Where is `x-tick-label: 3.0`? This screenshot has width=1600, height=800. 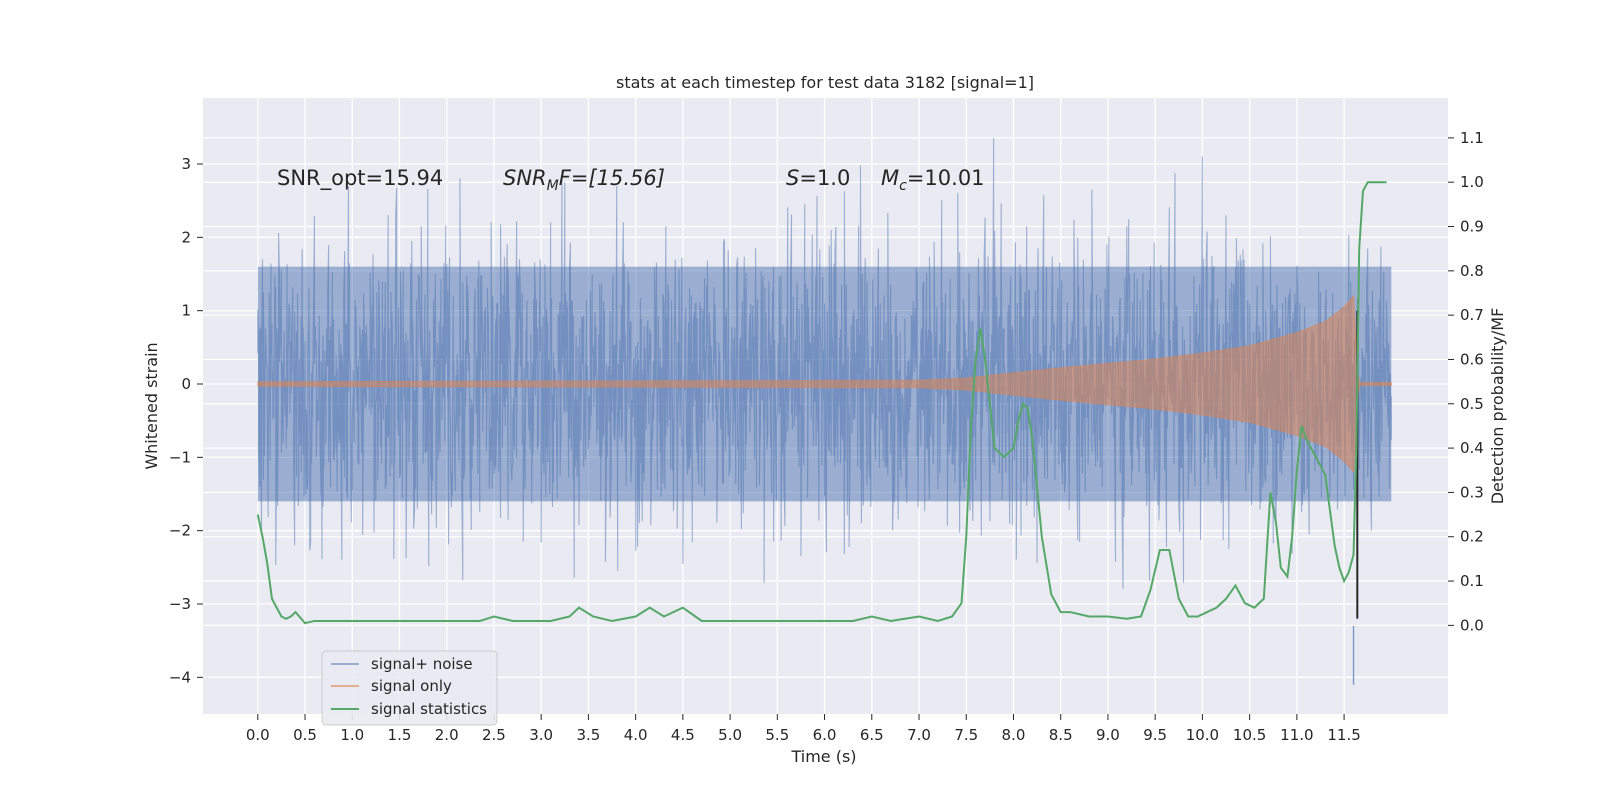
x-tick-label: 3.0 is located at coordinates (541, 735).